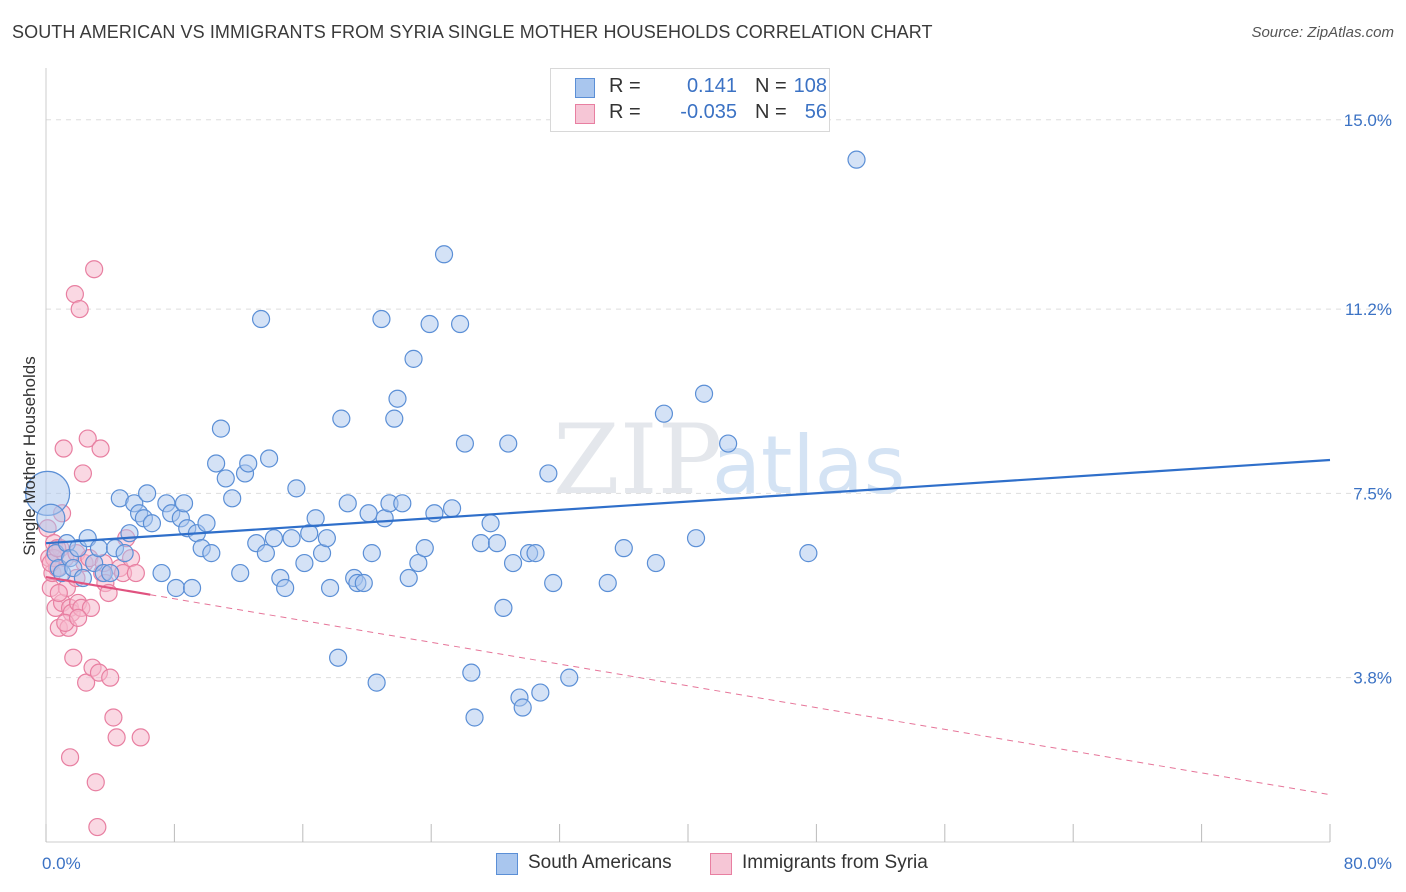  I want to click on y-tick-label: 3.8%, so click(1372, 678).